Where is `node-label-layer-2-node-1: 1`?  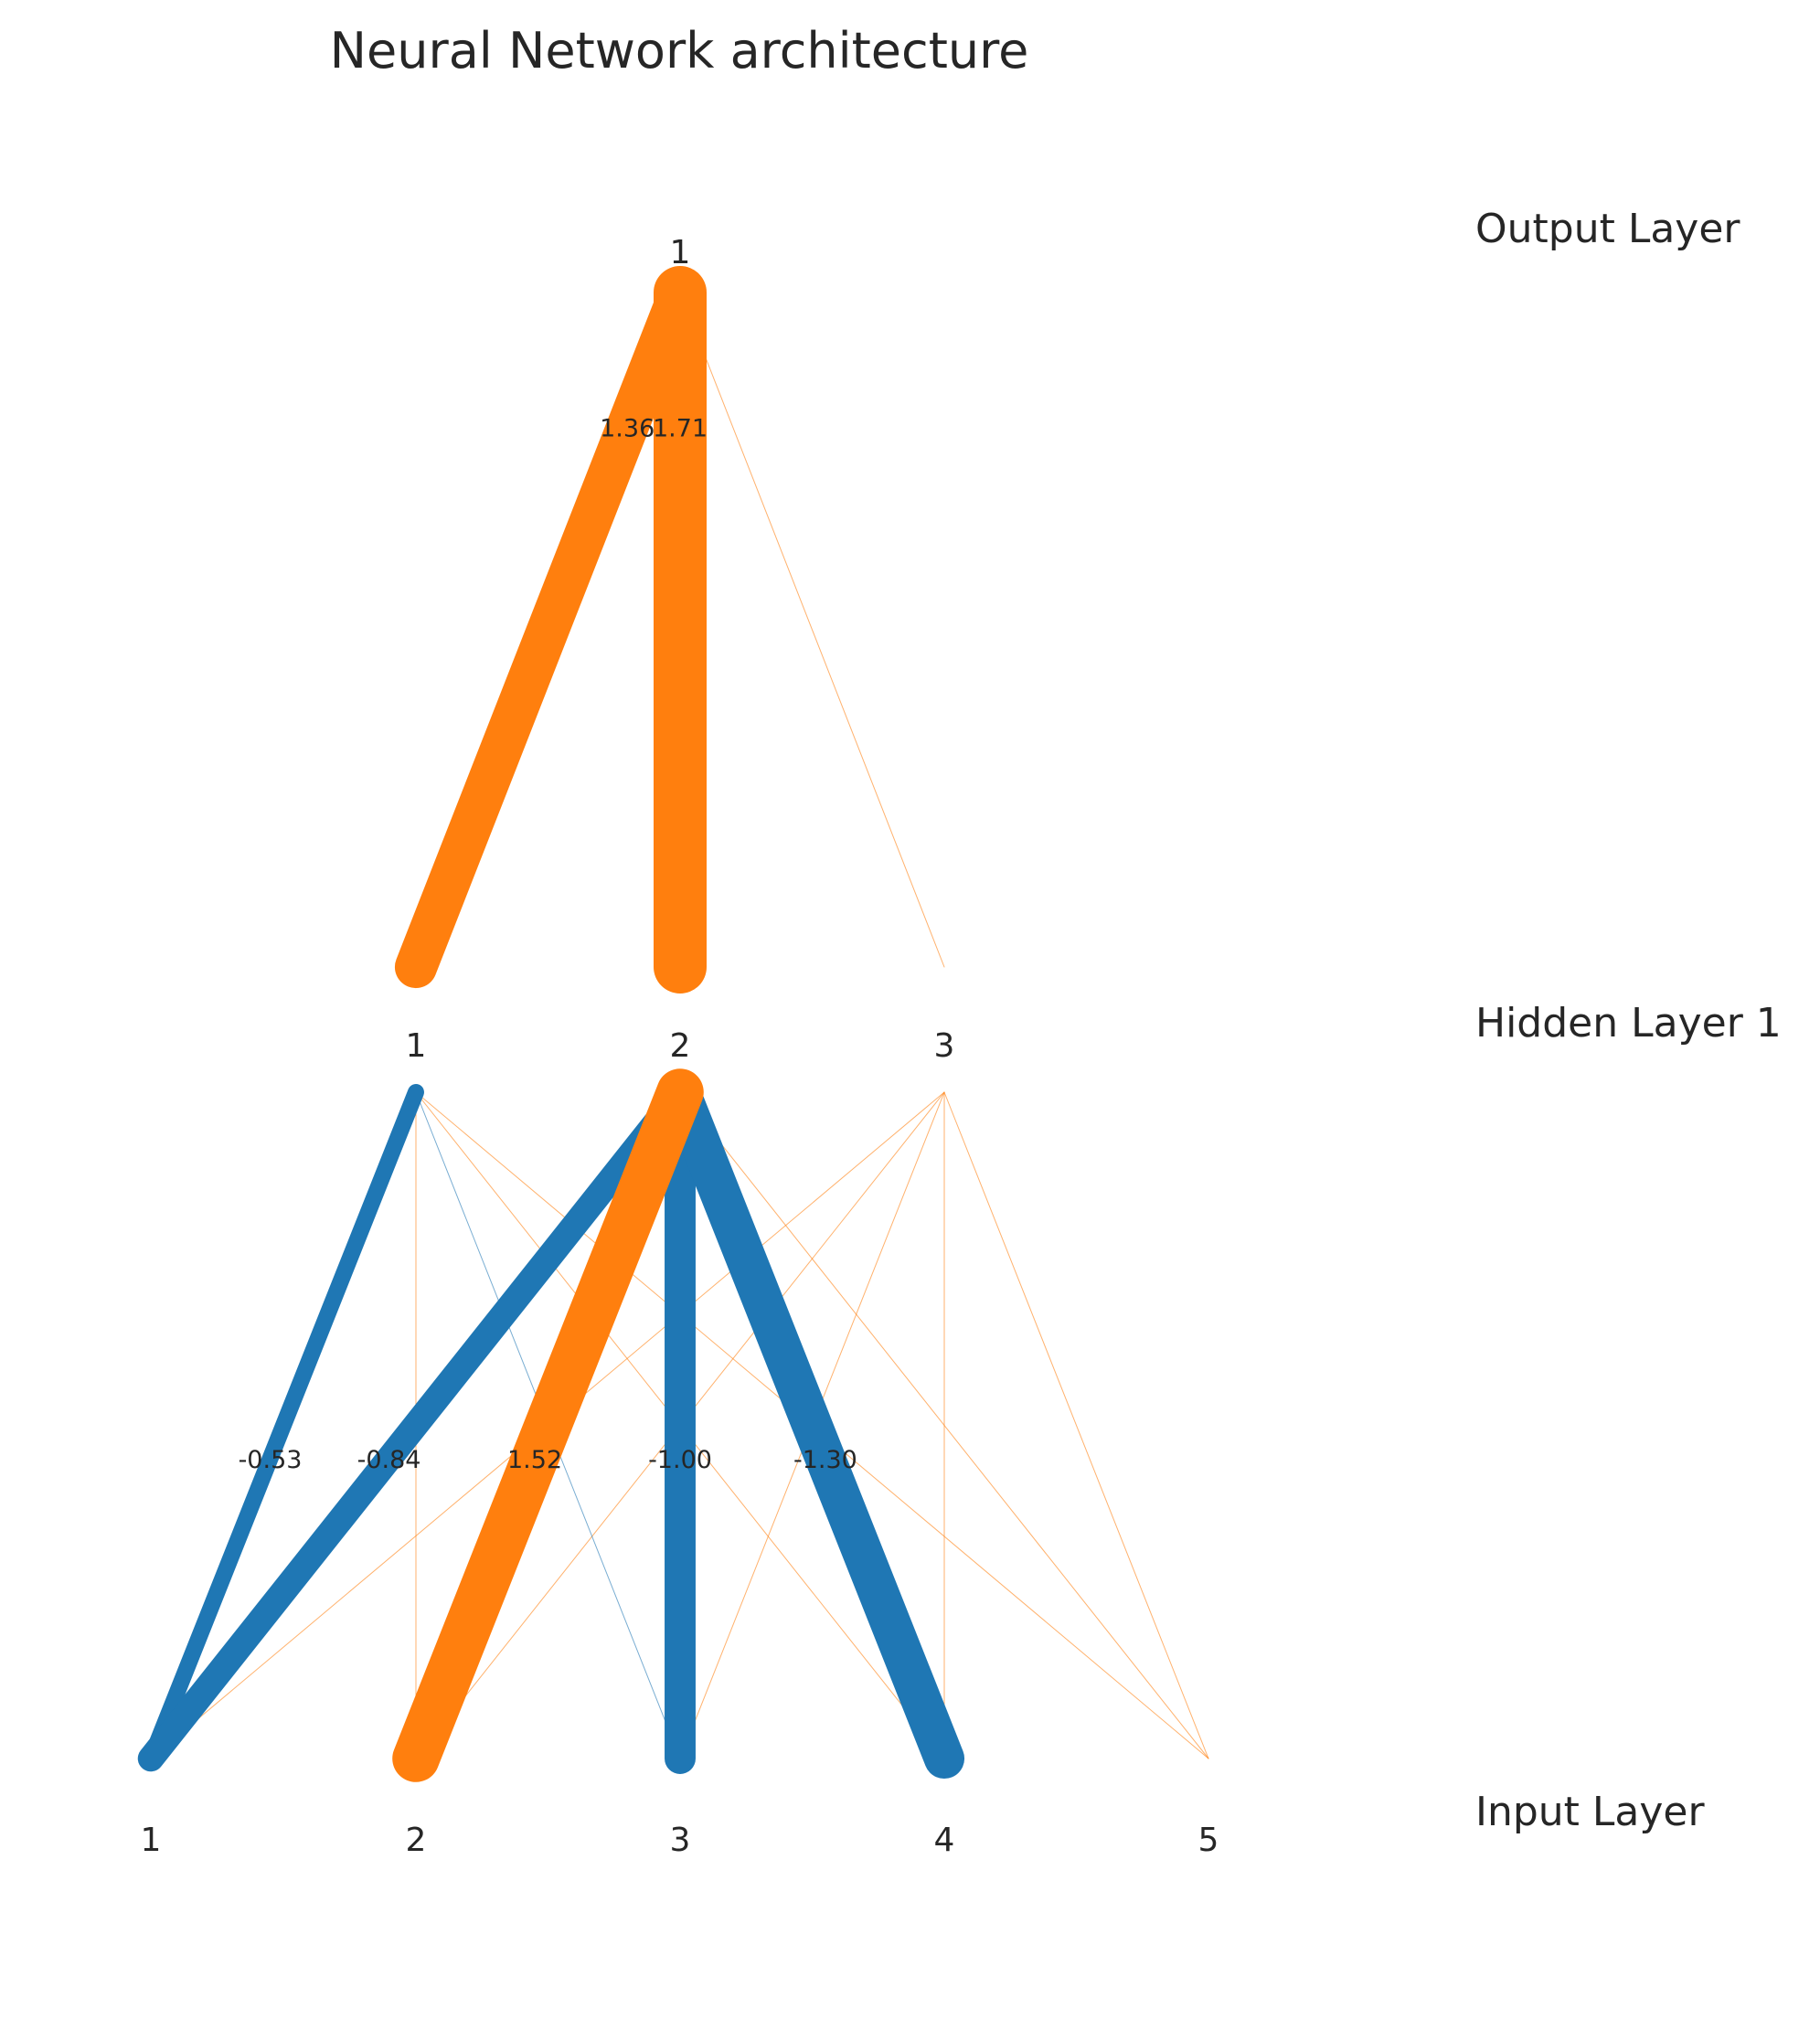
node-label-layer-2-node-1: 1 is located at coordinates (681, 252).